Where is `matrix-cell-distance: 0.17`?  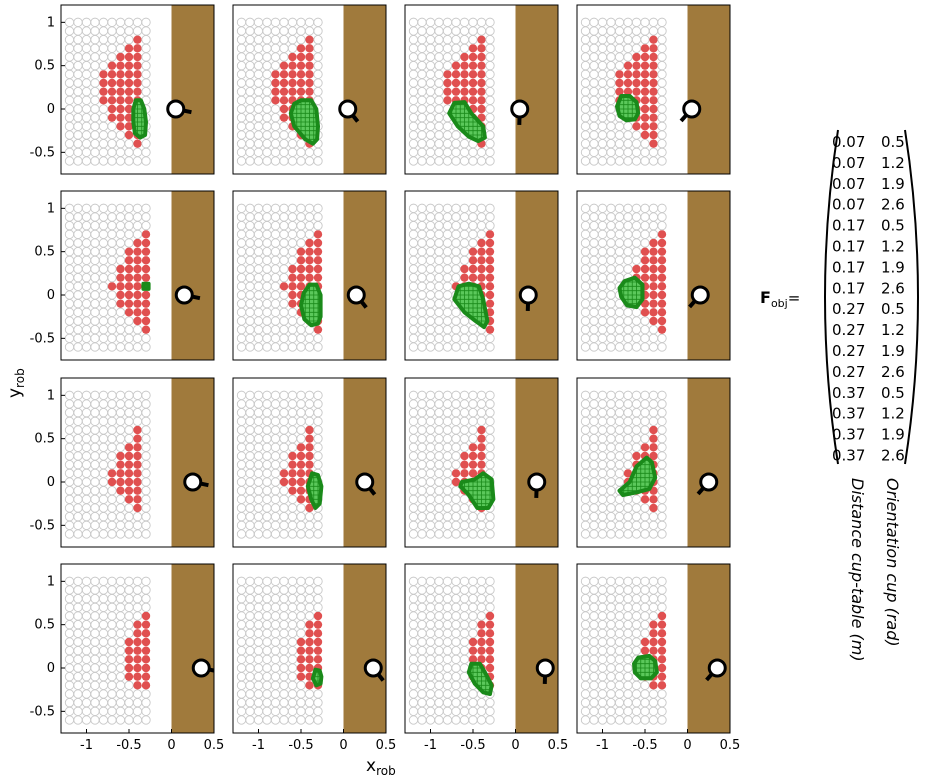 matrix-cell-distance: 0.17 is located at coordinates (848, 226).